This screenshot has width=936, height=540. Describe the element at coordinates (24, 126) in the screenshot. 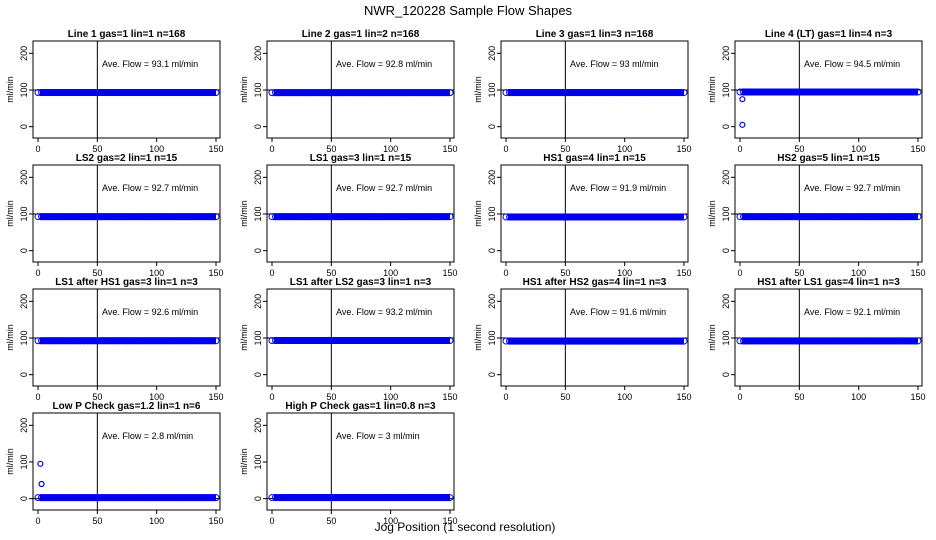

I see `y-tick-label: 0` at that location.